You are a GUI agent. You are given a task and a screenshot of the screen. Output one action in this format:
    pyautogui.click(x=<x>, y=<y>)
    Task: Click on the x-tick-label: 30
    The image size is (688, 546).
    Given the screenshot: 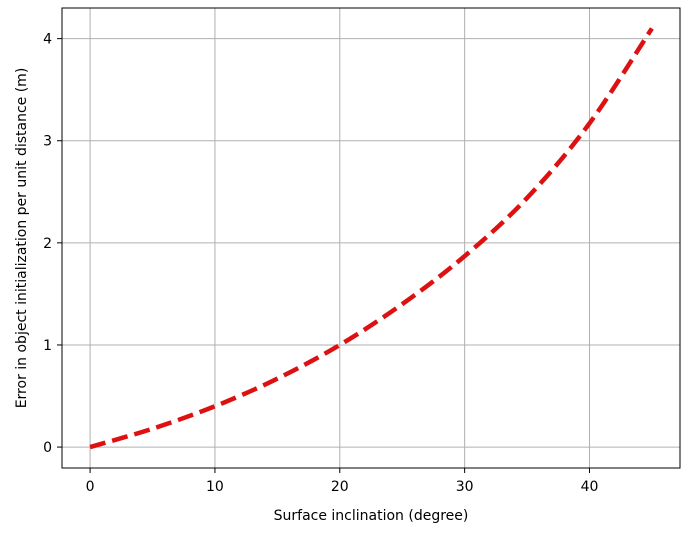 What is the action you would take?
    pyautogui.click(x=465, y=487)
    